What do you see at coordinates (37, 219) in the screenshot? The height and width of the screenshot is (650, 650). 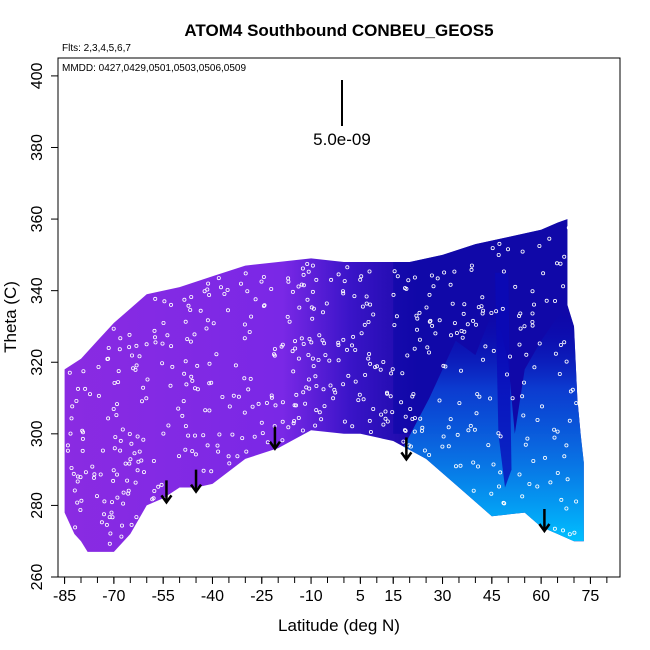 I see `y-tick-label: 360` at bounding box center [37, 219].